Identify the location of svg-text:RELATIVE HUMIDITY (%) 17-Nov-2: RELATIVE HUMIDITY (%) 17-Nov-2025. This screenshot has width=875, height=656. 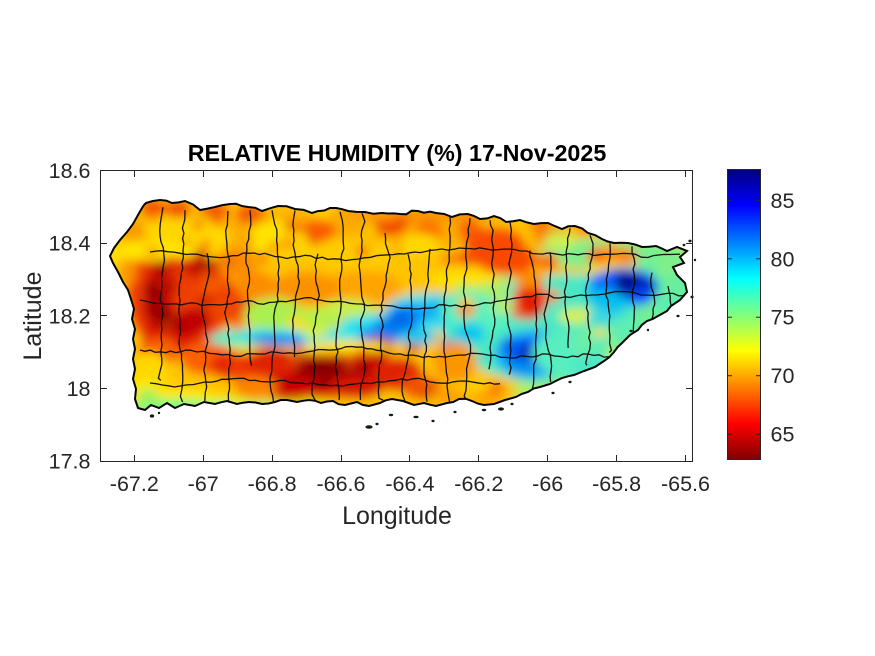
(397, 153).